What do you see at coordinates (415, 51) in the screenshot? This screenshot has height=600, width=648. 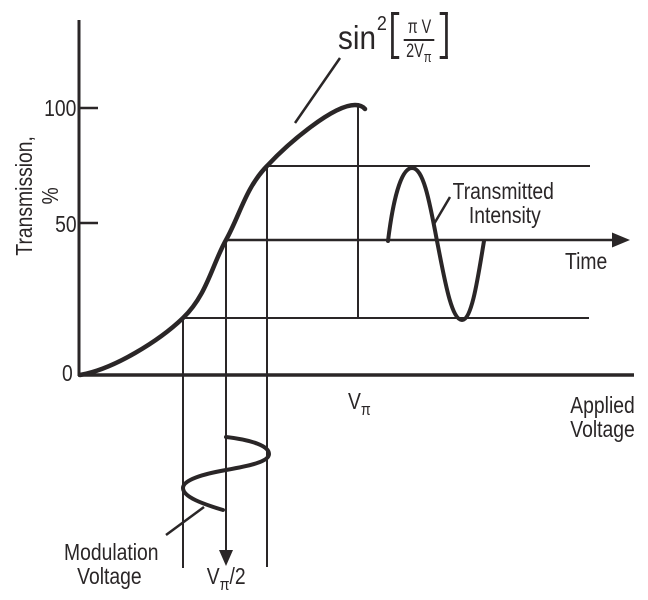 I see `formula-denominator: 2V` at bounding box center [415, 51].